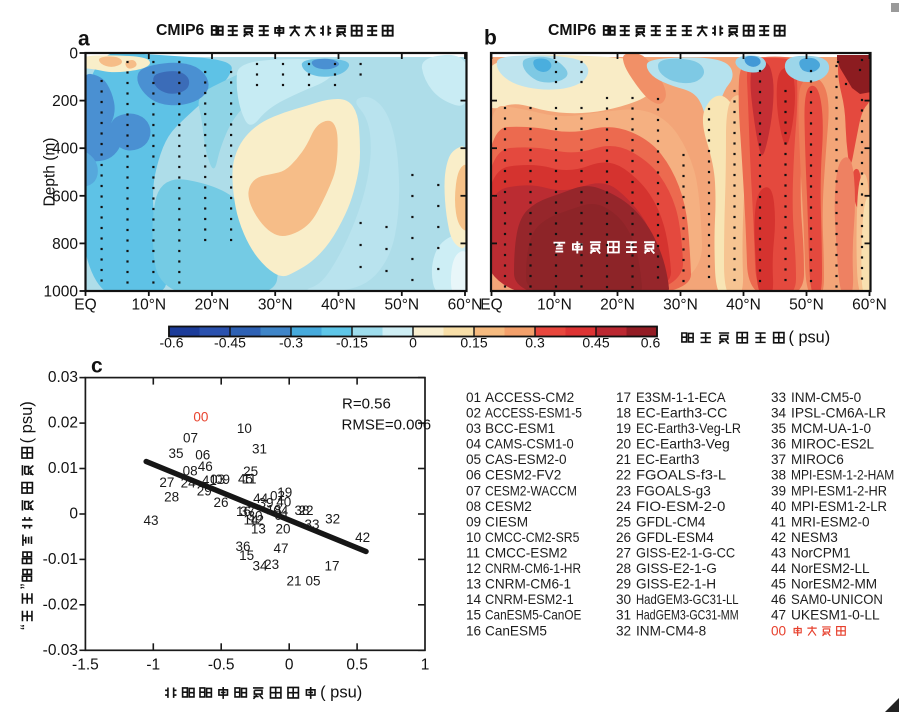  Describe the element at coordinates (249, 479) in the screenshot. I see `svg-text: 11` at that location.